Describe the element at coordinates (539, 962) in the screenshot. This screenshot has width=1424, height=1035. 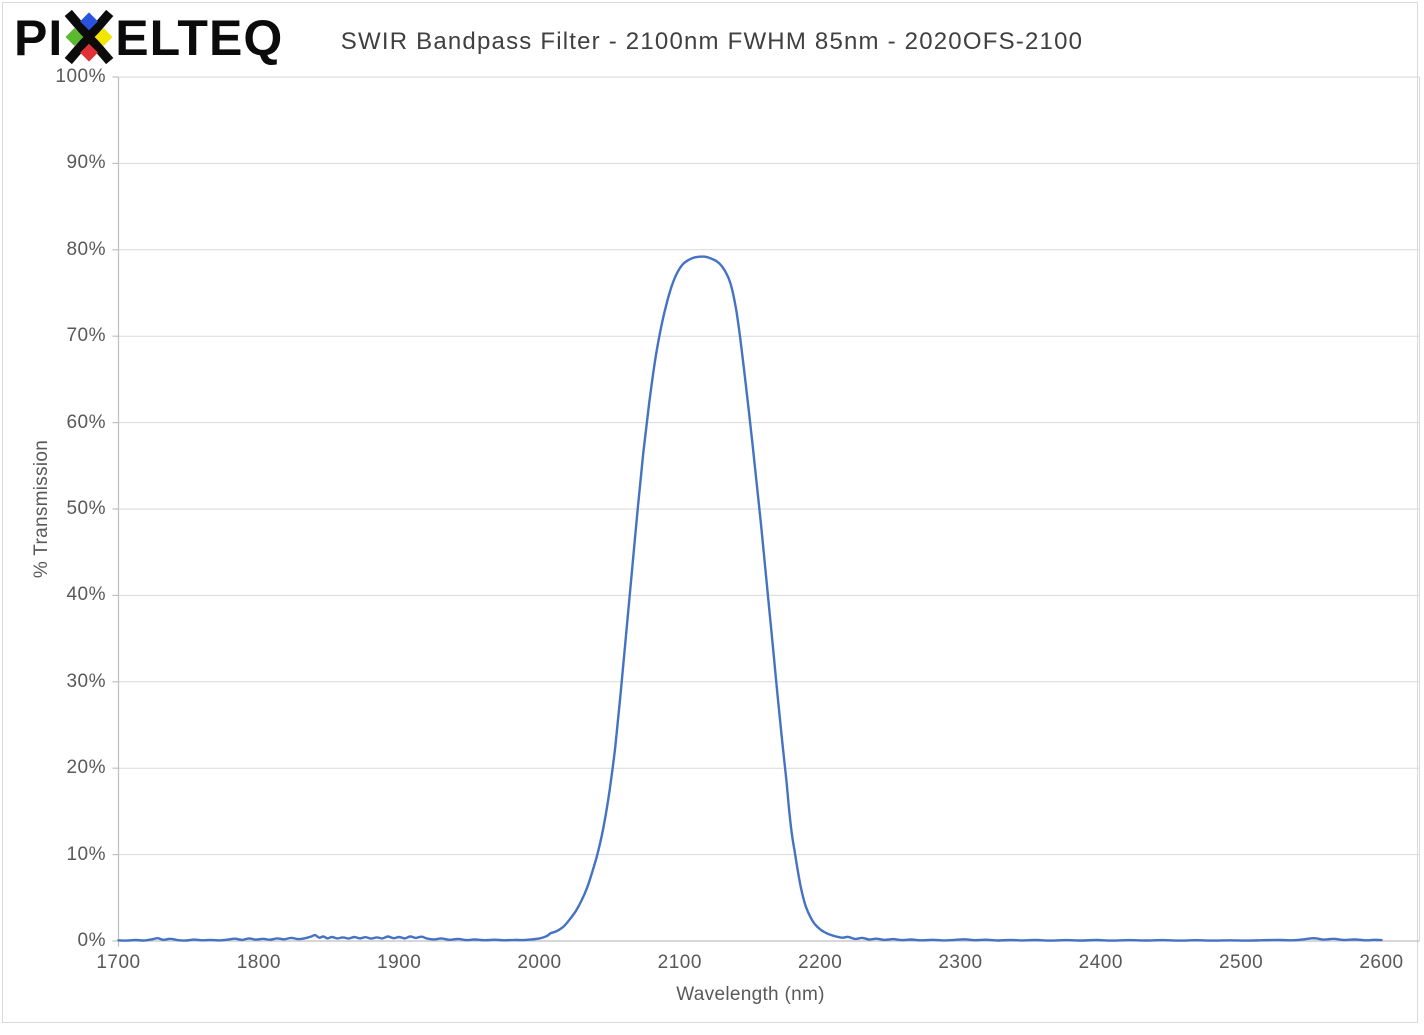
I see `x-tick-label: 2000` at that location.